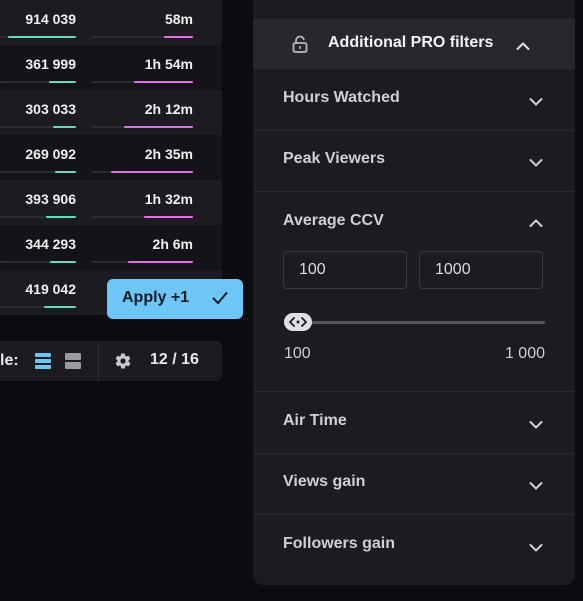 The width and height of the screenshot is (583, 601). What do you see at coordinates (481, 270) in the screenshot?
I see `ccv-max-input` at bounding box center [481, 270].